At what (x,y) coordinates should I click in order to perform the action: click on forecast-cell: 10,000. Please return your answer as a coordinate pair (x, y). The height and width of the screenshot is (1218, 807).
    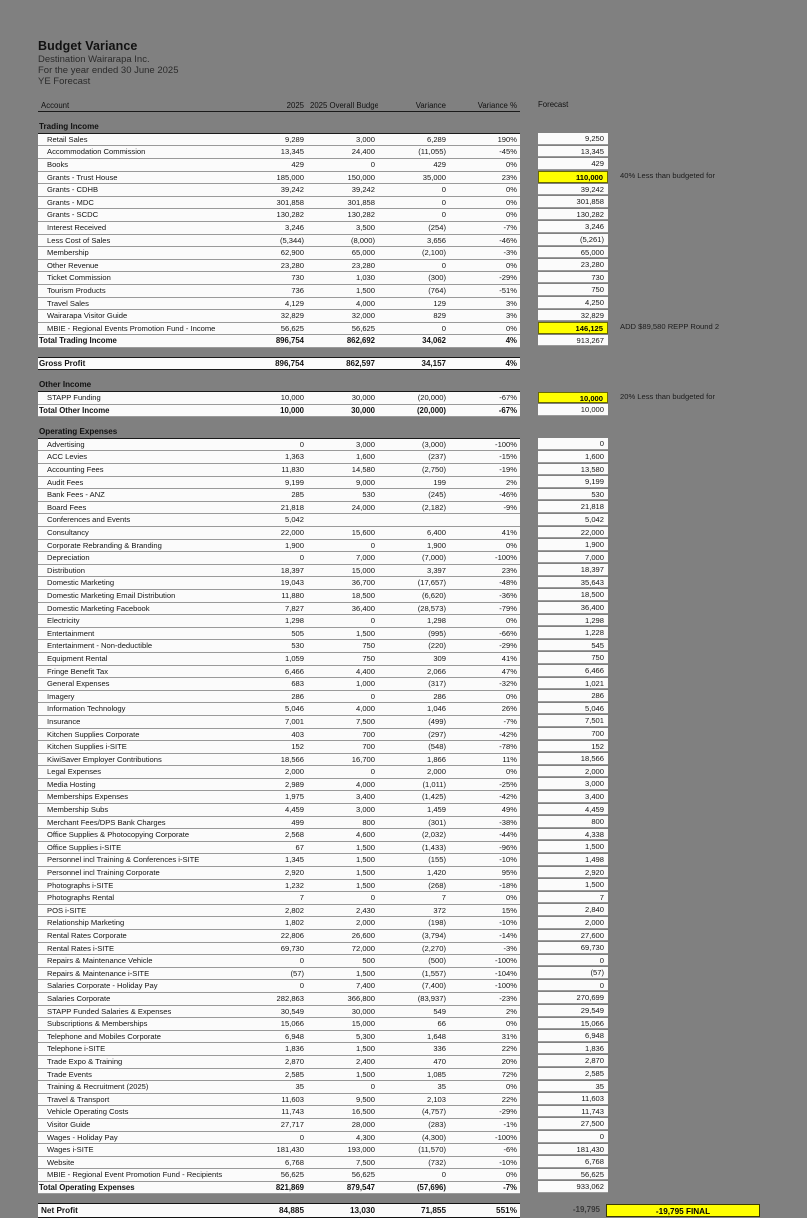
    Looking at the image, I should click on (573, 410).